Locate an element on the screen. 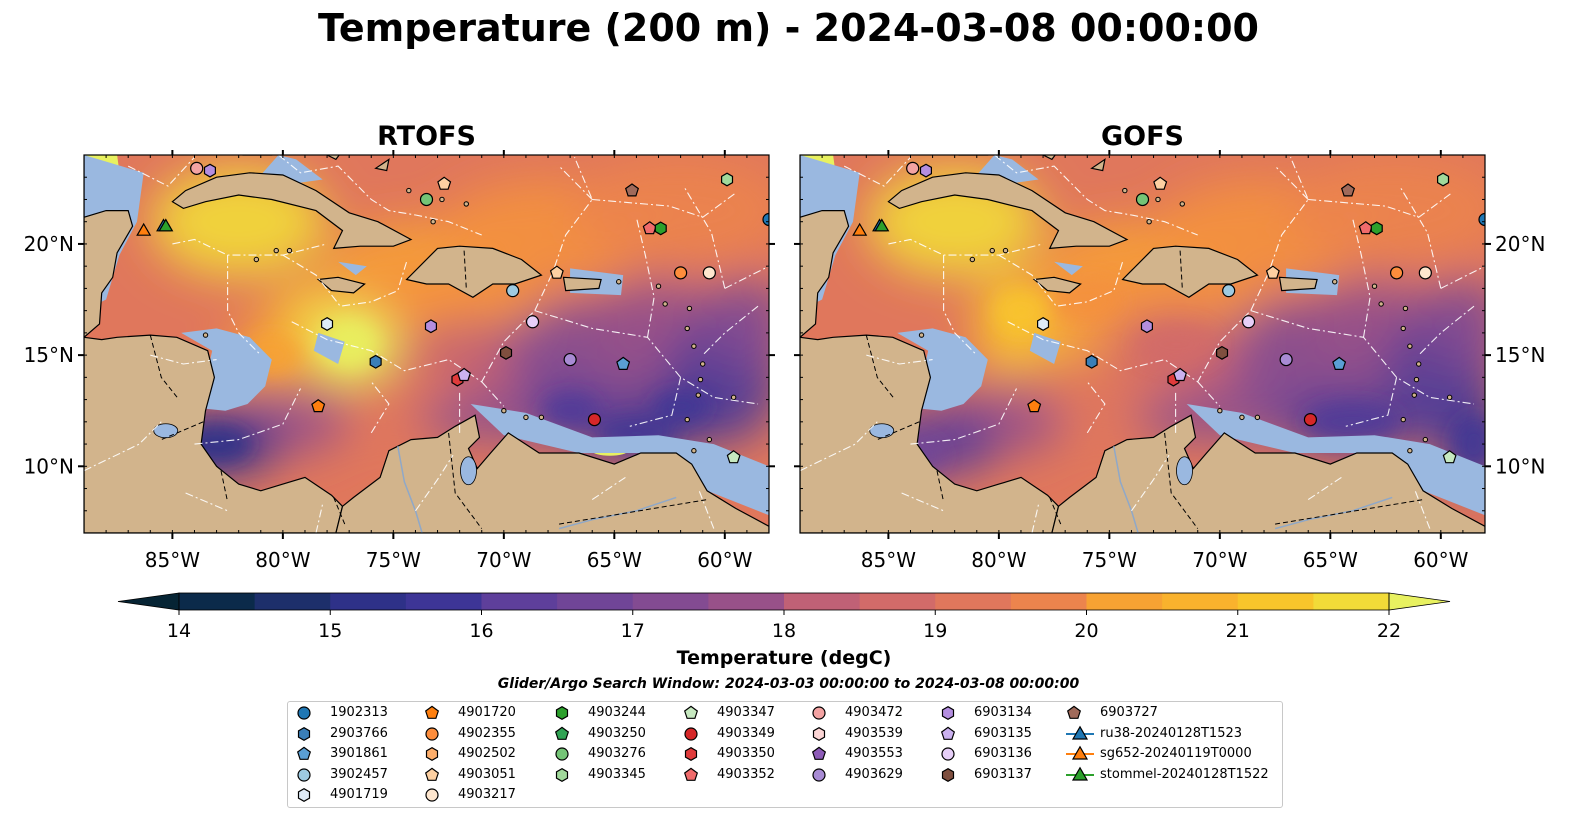 The width and height of the screenshot is (1577, 826). x-tick-label: 80°W is located at coordinates (998, 560).